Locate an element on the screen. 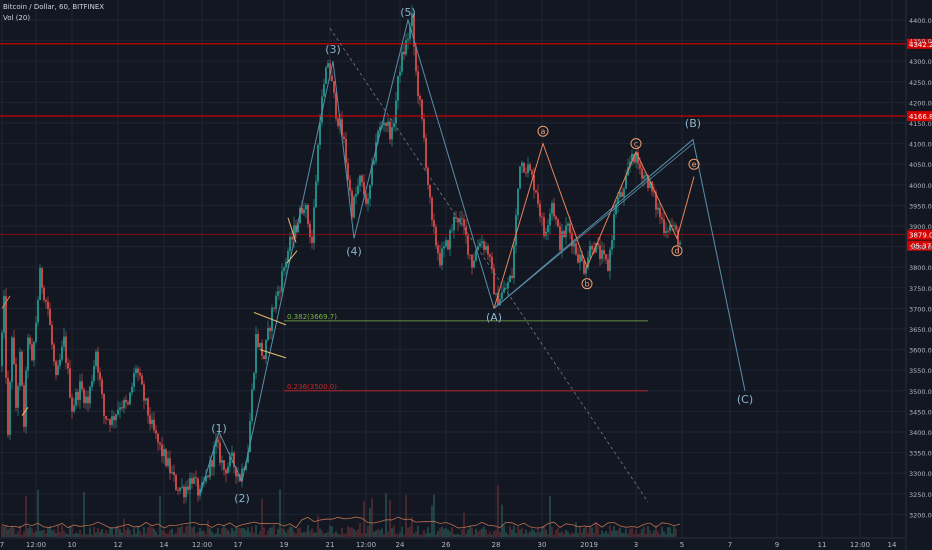  price-tick-label: 3900.0 is located at coordinates (920, 227).